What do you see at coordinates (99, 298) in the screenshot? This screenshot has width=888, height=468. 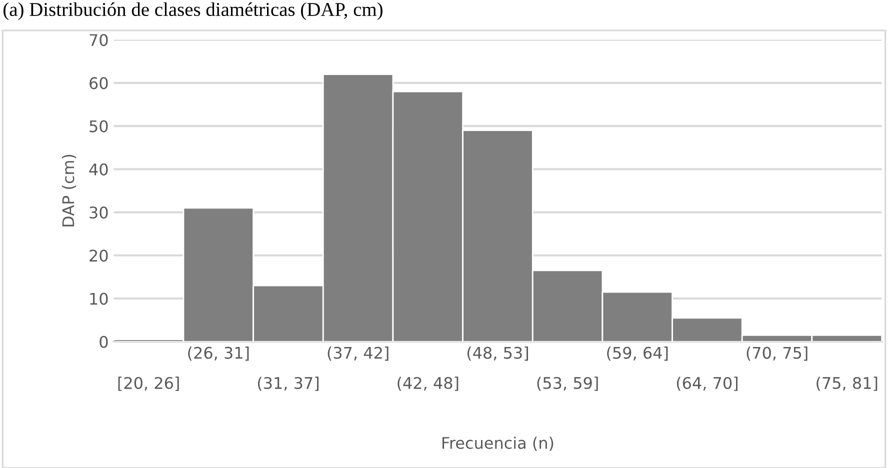 I see `y-tick-label: 10` at bounding box center [99, 298].